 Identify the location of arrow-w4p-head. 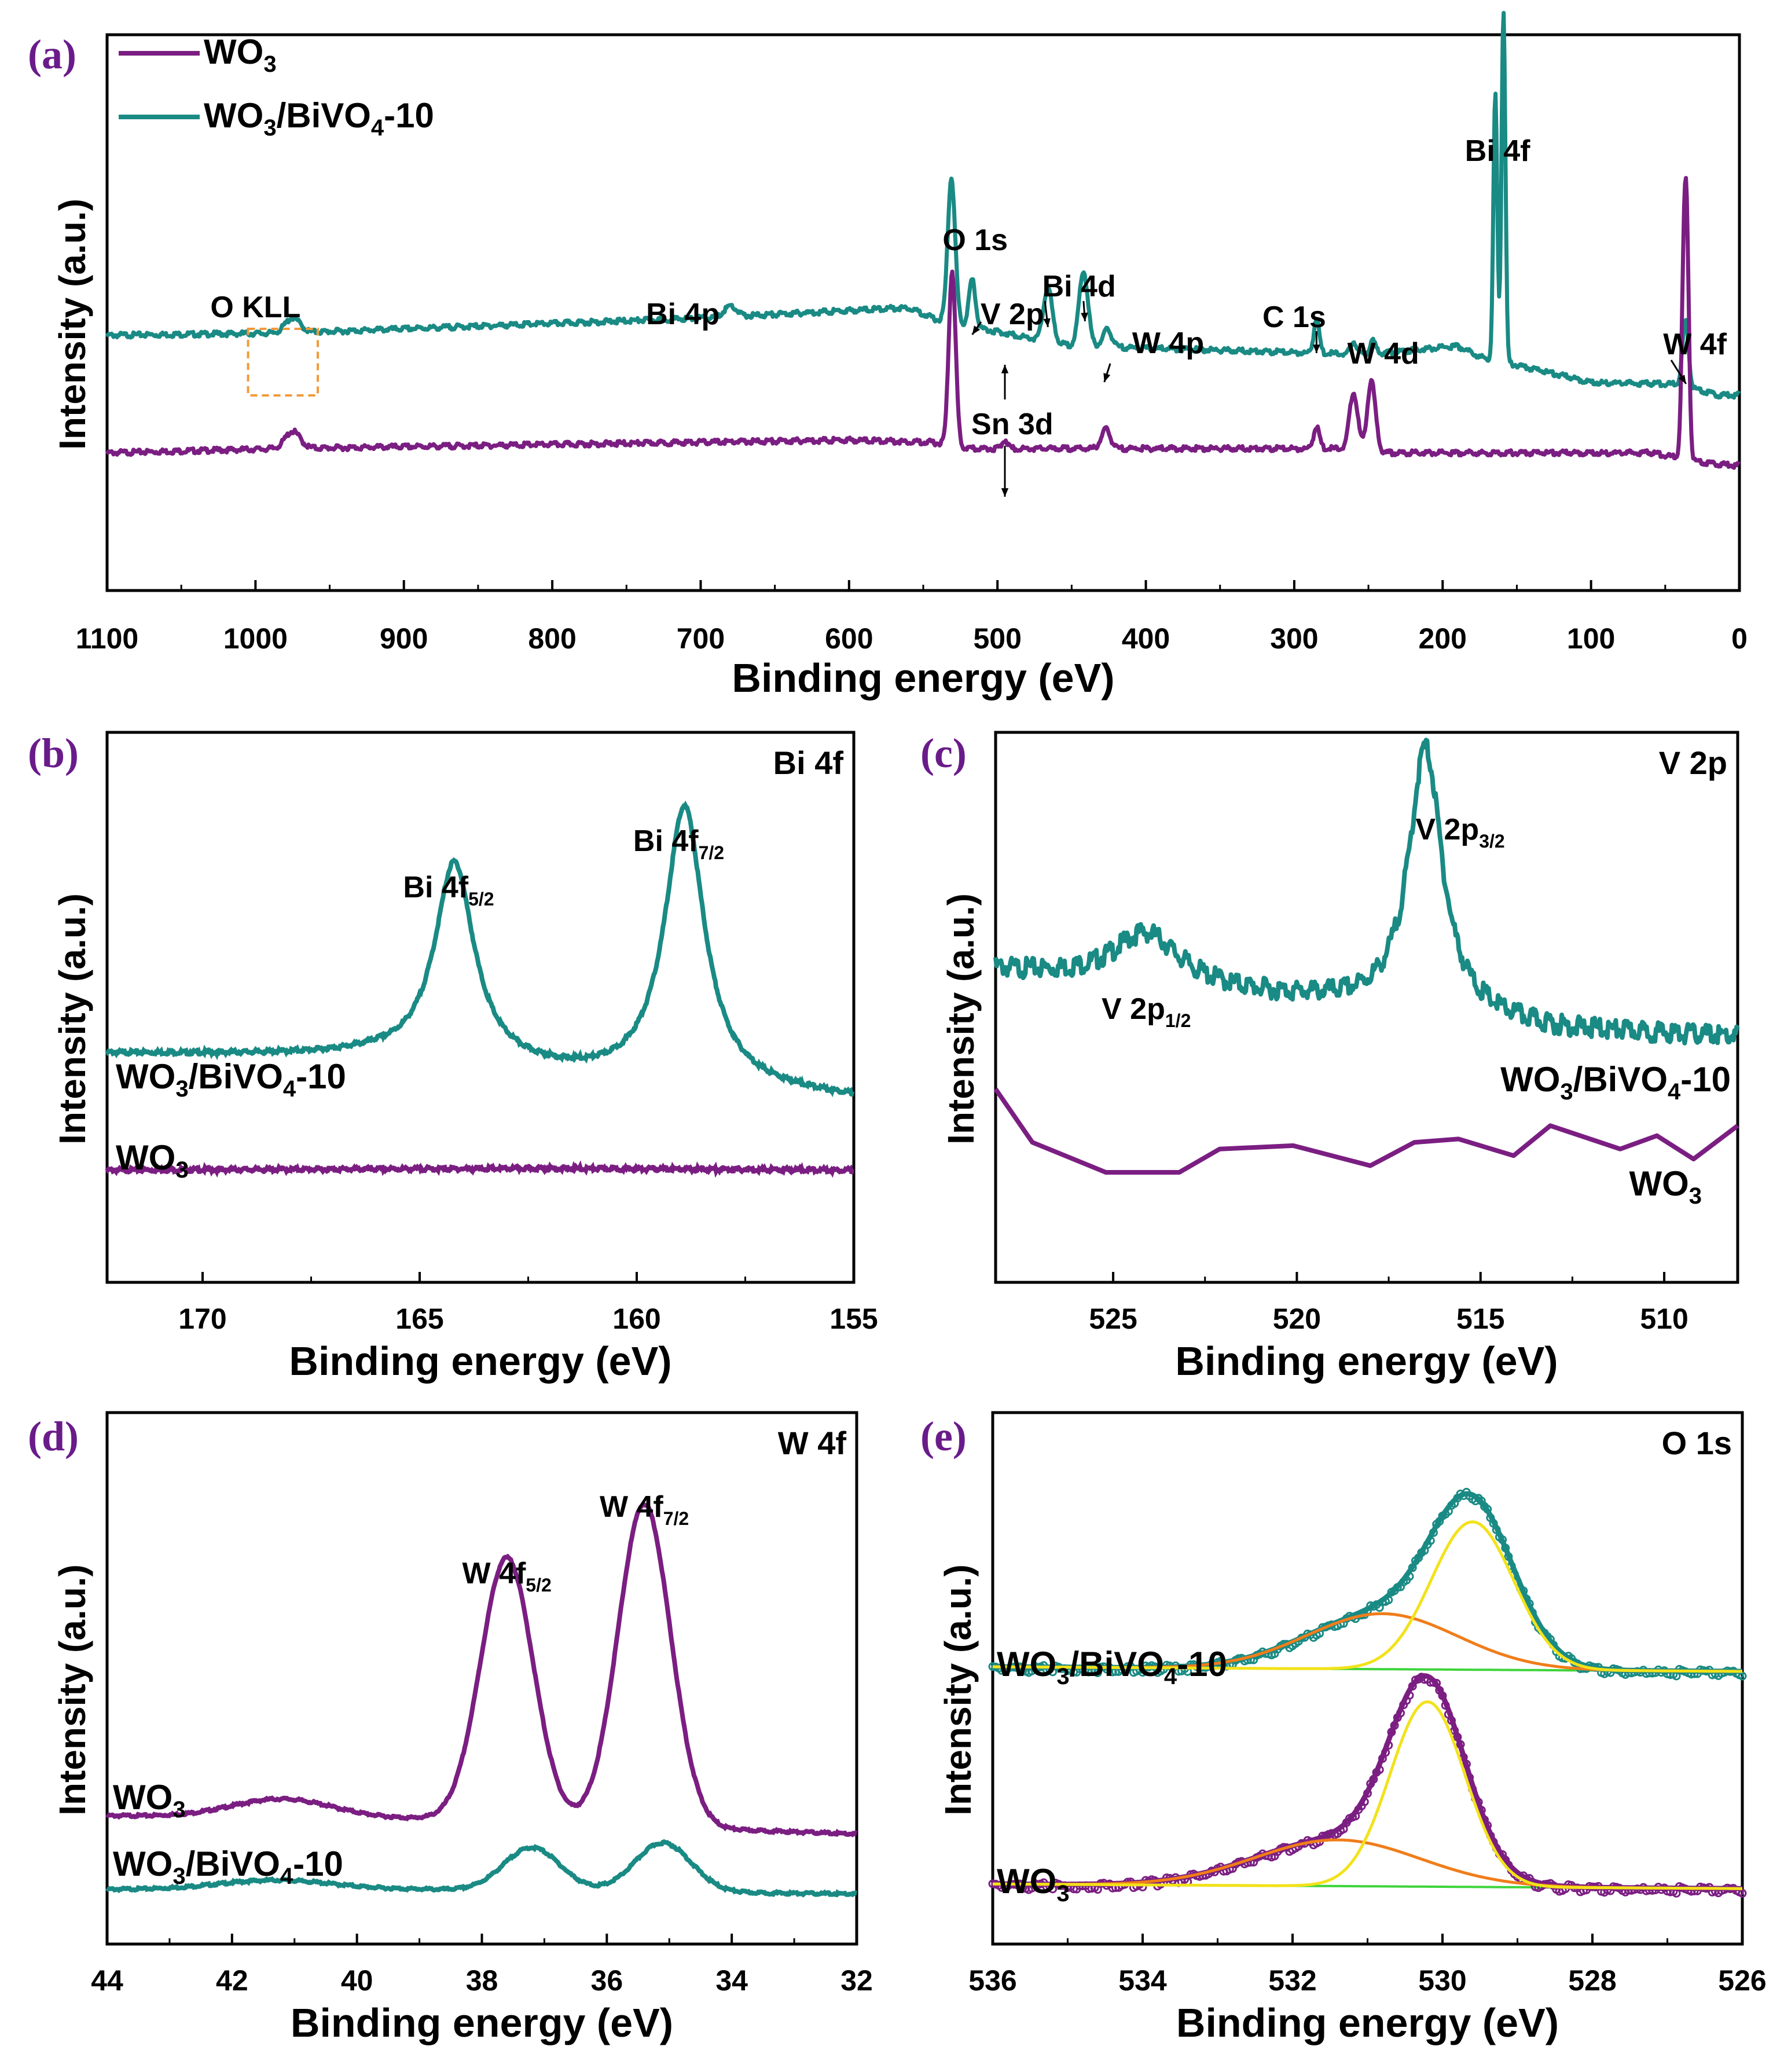
(1107, 377).